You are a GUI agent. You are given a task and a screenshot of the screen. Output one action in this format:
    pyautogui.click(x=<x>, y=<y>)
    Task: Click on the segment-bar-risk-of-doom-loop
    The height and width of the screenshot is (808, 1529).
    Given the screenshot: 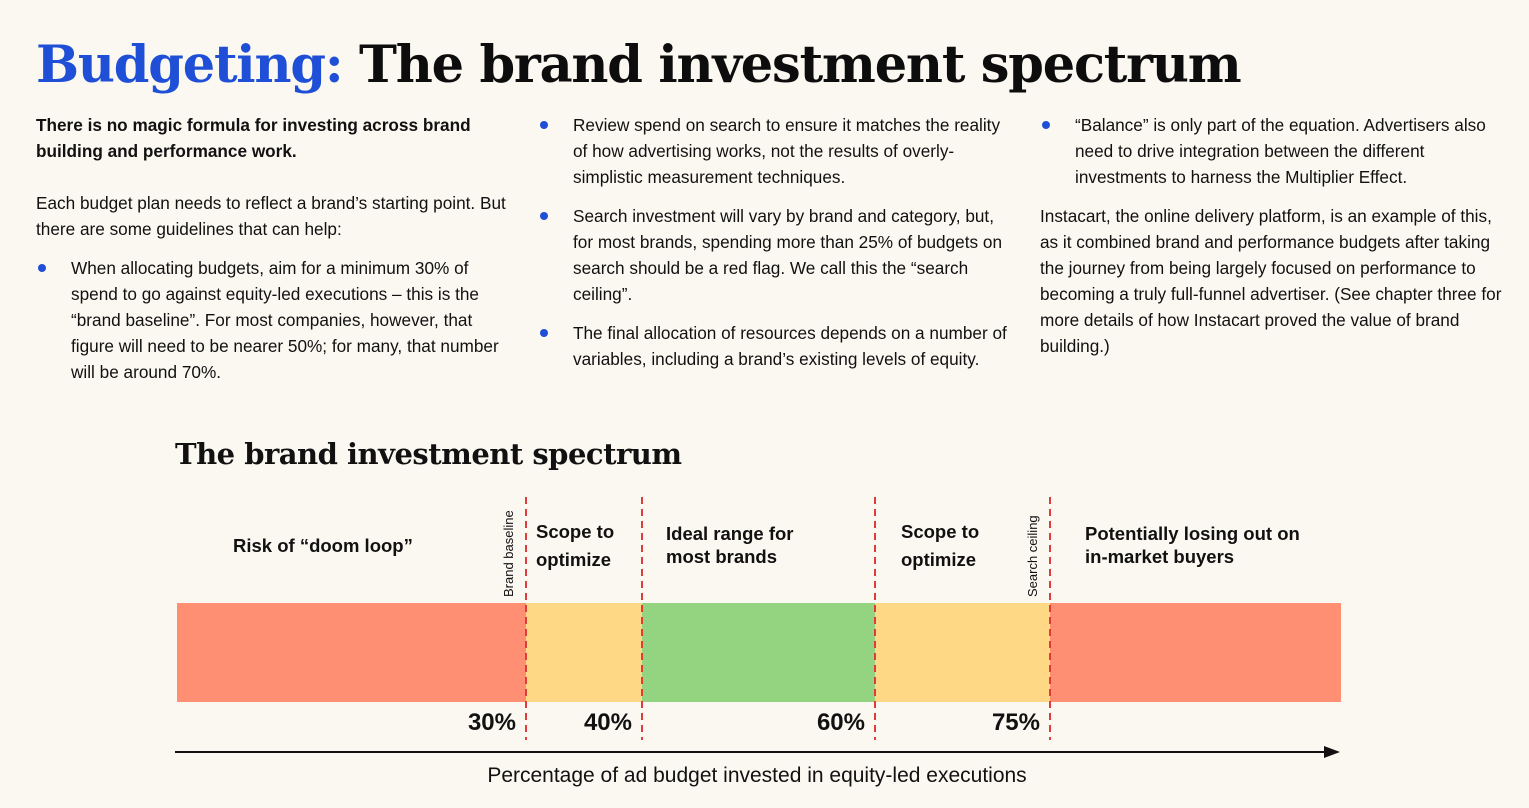 What is the action you would take?
    pyautogui.click(x=351, y=652)
    